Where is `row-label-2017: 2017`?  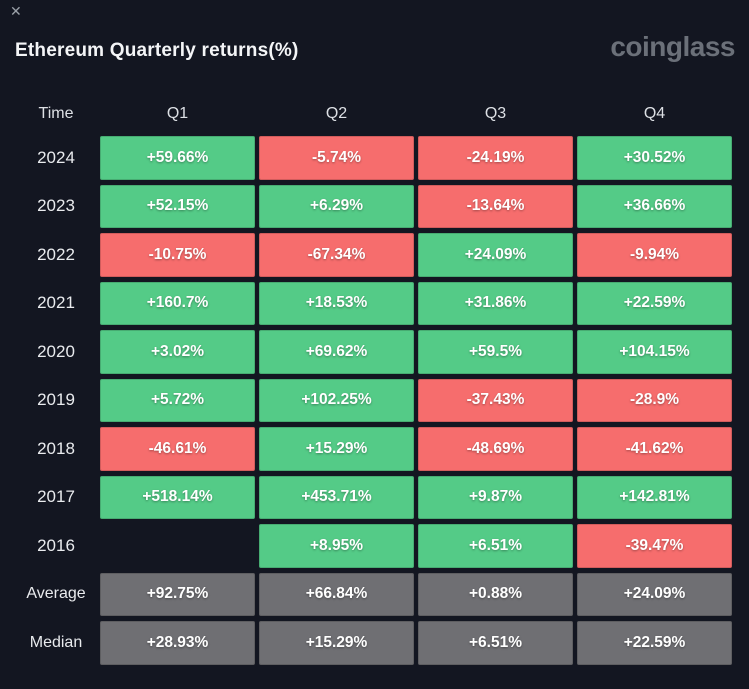
row-label-2017: 2017 is located at coordinates (56, 497).